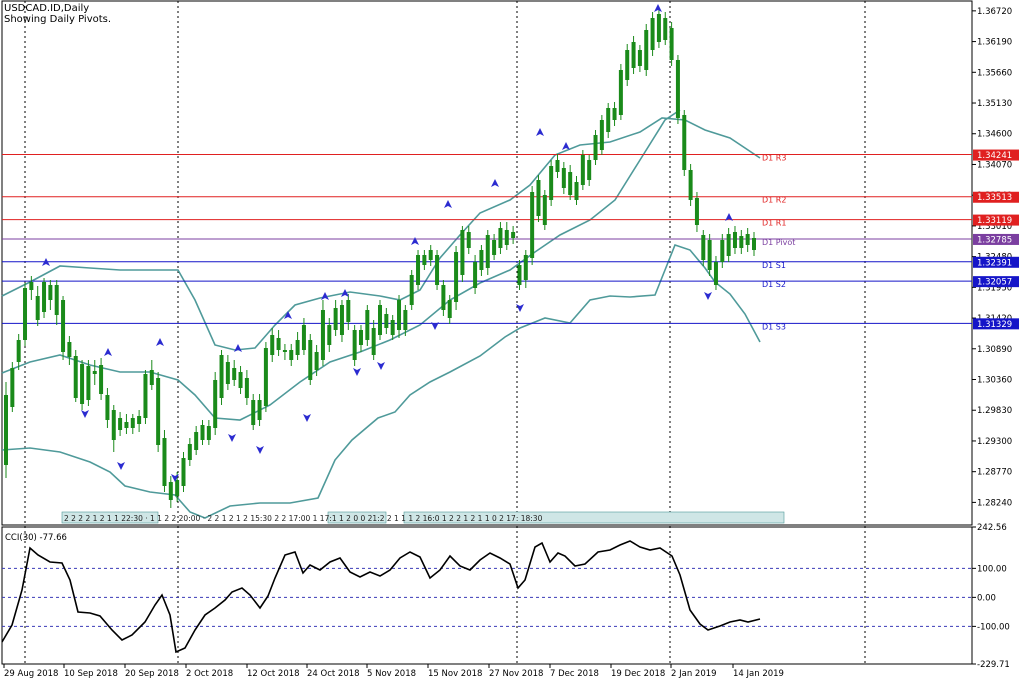 This screenshot has width=1024, height=683. I want to click on price-tick-label: 1.28770, so click(994, 473).